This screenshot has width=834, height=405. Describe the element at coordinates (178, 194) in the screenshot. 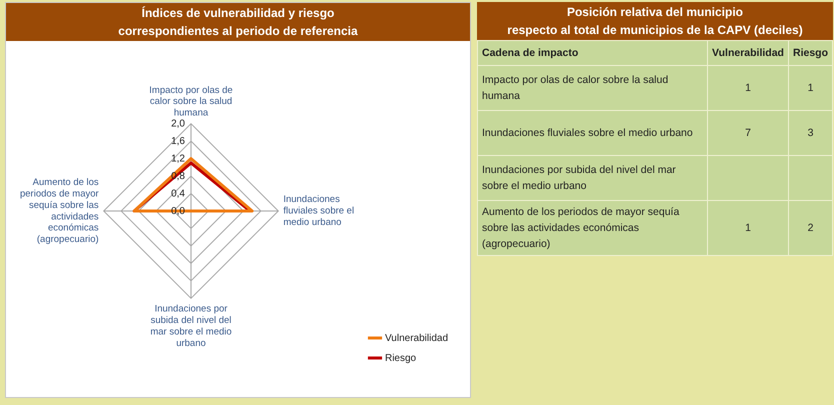

I see `y-tick-label: 0,4` at that location.